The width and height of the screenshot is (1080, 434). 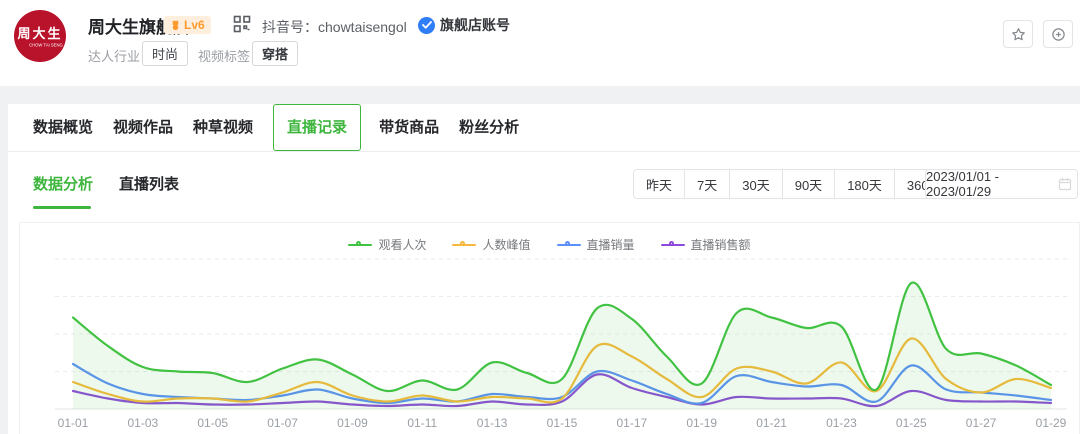 I want to click on legend-item-sales-amount: 直播销售额, so click(x=705, y=244).